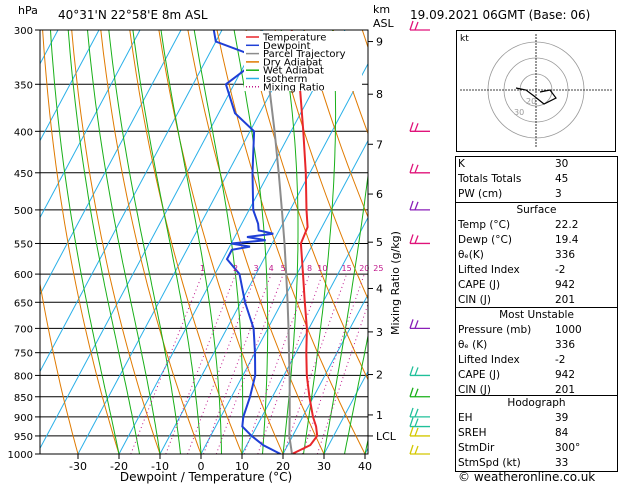 This screenshot has height=486, width=629. I want to click on wind-barbs, so click(419, 237).